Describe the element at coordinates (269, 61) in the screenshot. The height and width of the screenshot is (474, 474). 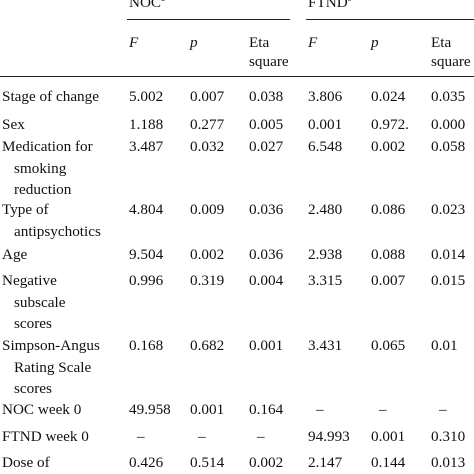
I see `noc-eta-header-line2: square` at that location.